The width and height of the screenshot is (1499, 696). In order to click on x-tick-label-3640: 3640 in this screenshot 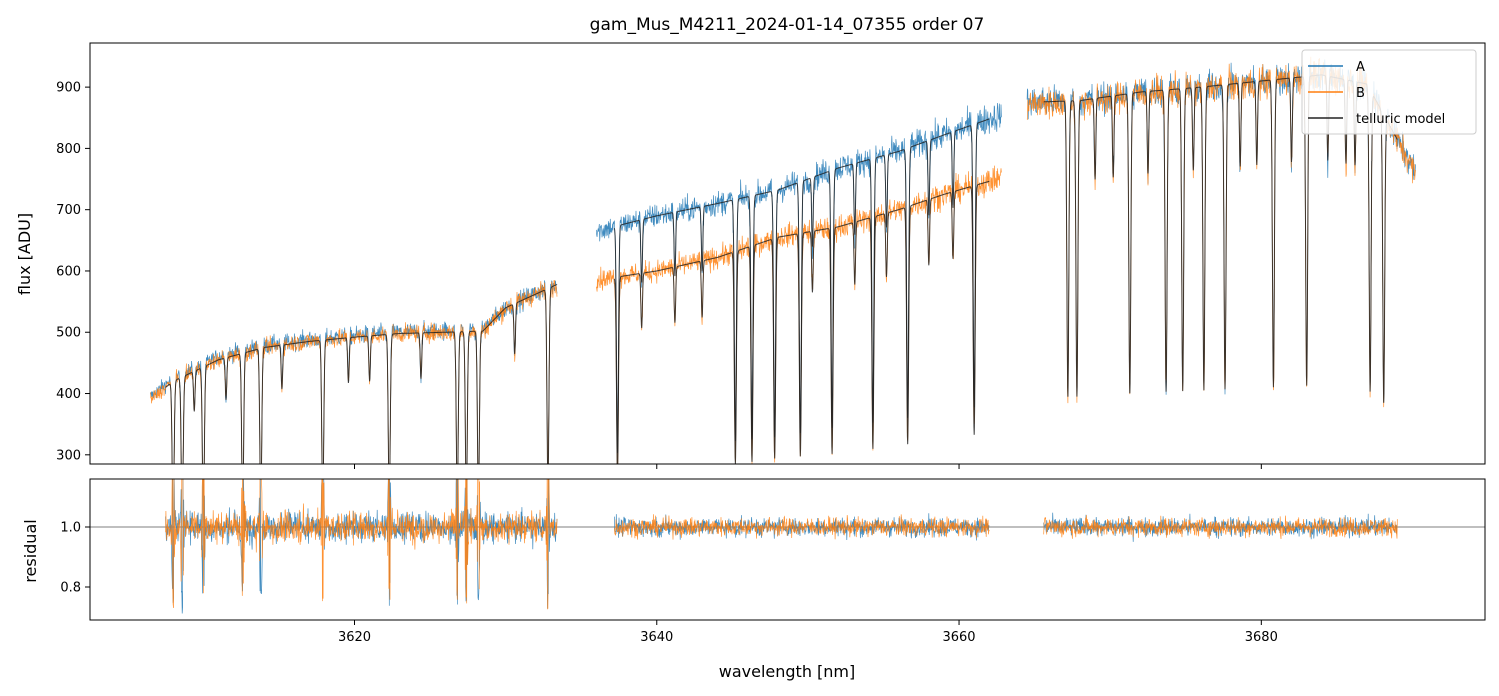, I will do `click(656, 637)`.